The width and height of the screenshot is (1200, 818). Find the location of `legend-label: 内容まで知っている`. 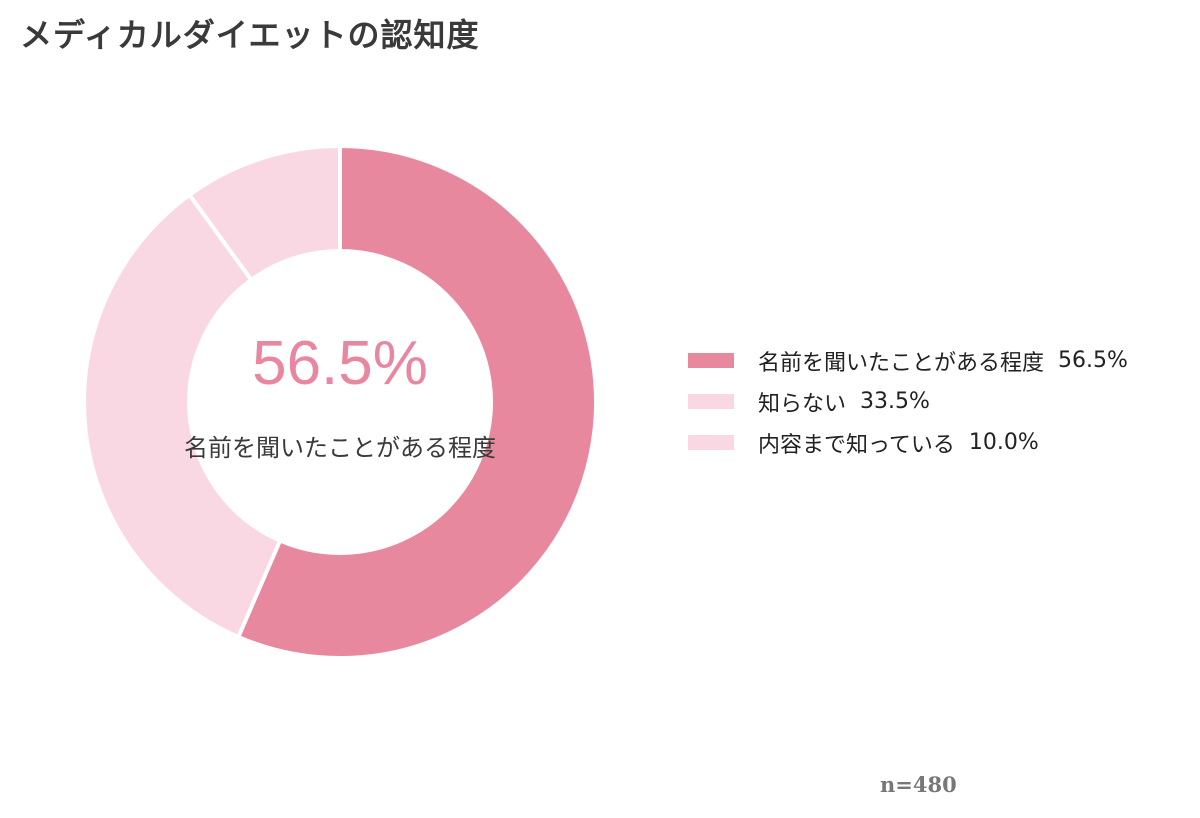

legend-label: 内容まで知っている is located at coordinates (856, 445).